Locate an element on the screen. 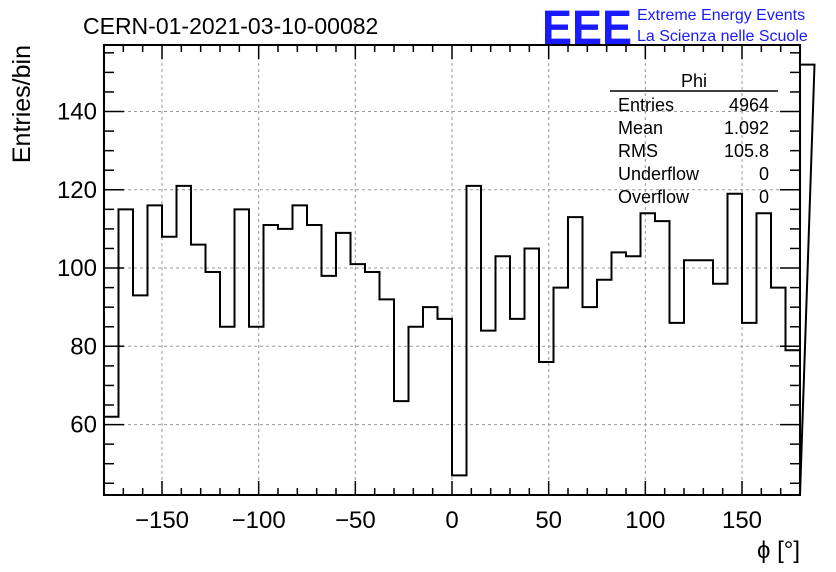 The height and width of the screenshot is (572, 836). stats-row-value: 4964 is located at coordinates (749, 105).